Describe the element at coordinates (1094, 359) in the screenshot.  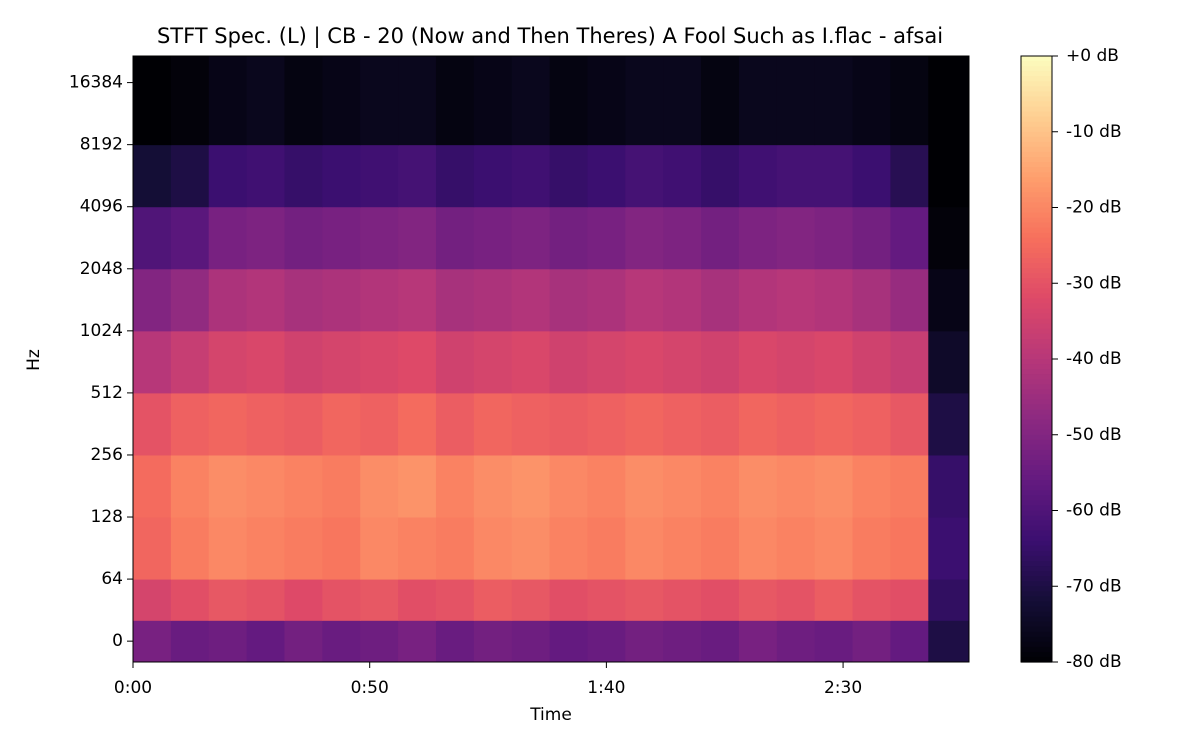
I see `colorbar-tick-label: -40 dB` at that location.